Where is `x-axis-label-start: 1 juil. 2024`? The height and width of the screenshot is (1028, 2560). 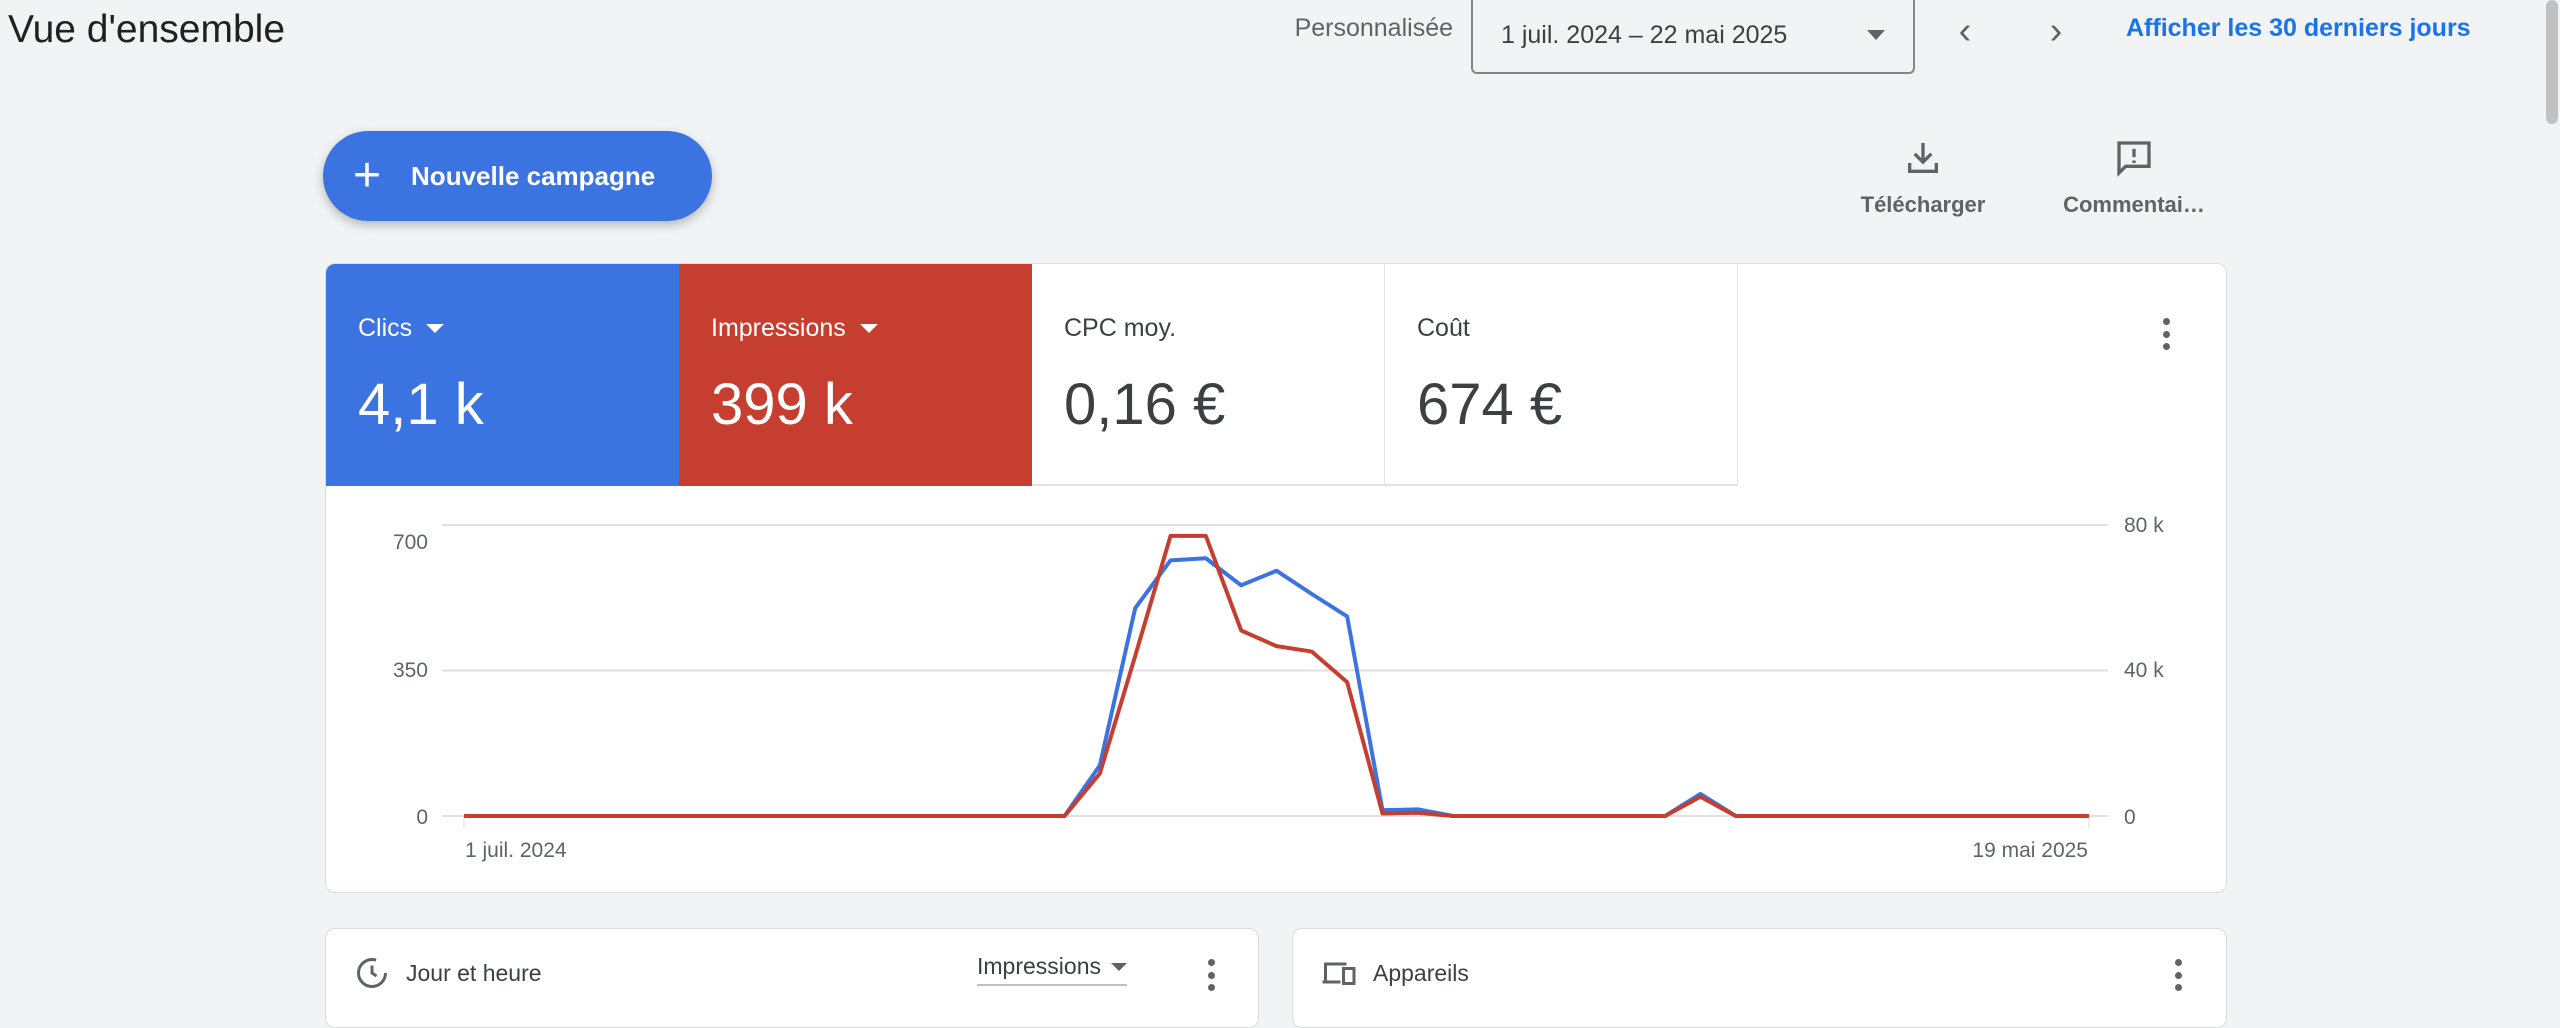 x-axis-label-start: 1 juil. 2024 is located at coordinates (516, 850).